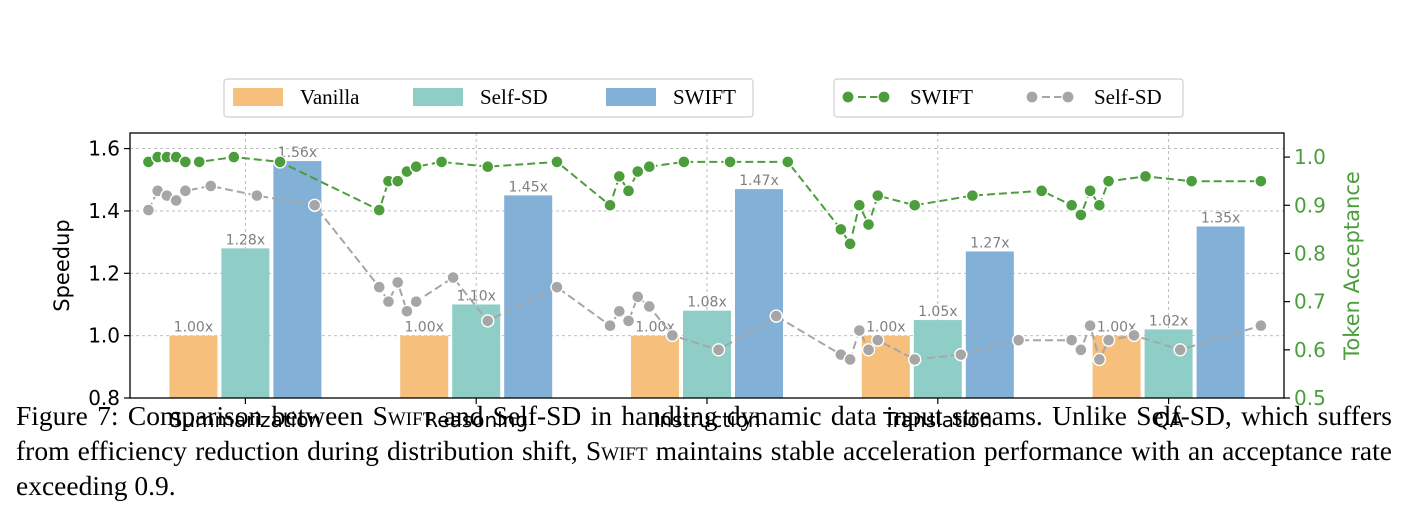 This screenshot has width=1404, height=520. I want to click on legend-label-swift: SWIFT, so click(704, 97).